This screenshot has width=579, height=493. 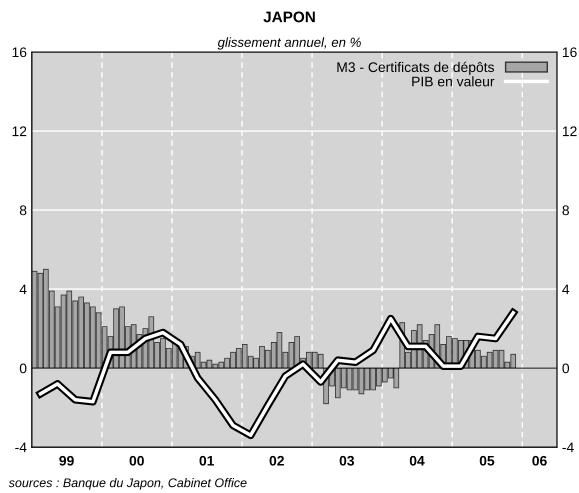 What do you see at coordinates (19, 131) in the screenshot?
I see `y-tick-label: 12` at bounding box center [19, 131].